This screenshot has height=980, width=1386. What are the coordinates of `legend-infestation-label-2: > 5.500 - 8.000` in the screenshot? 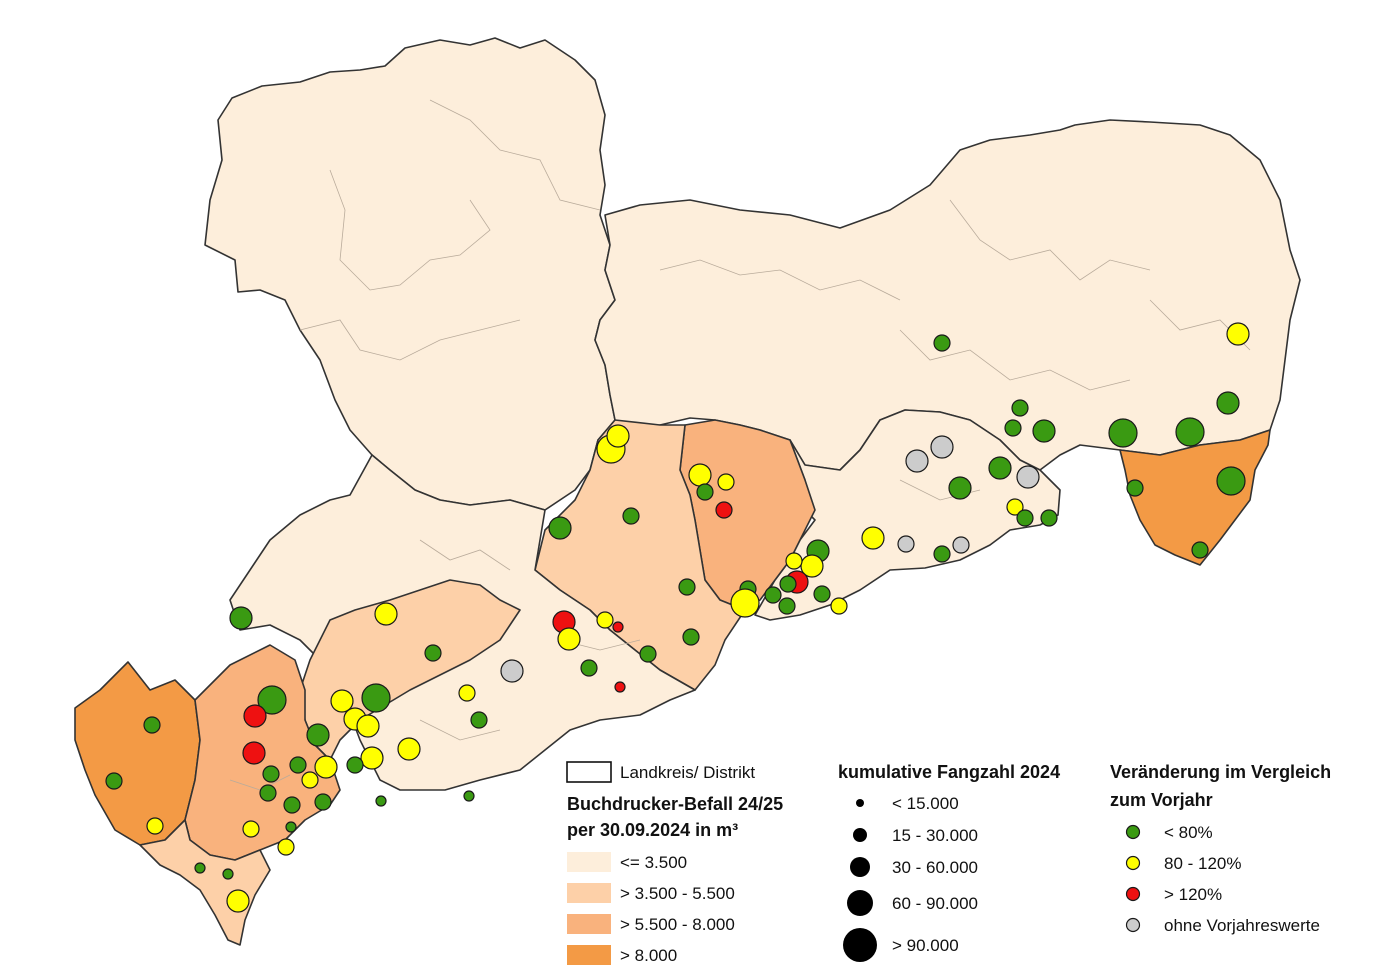 It's located at (677, 924).